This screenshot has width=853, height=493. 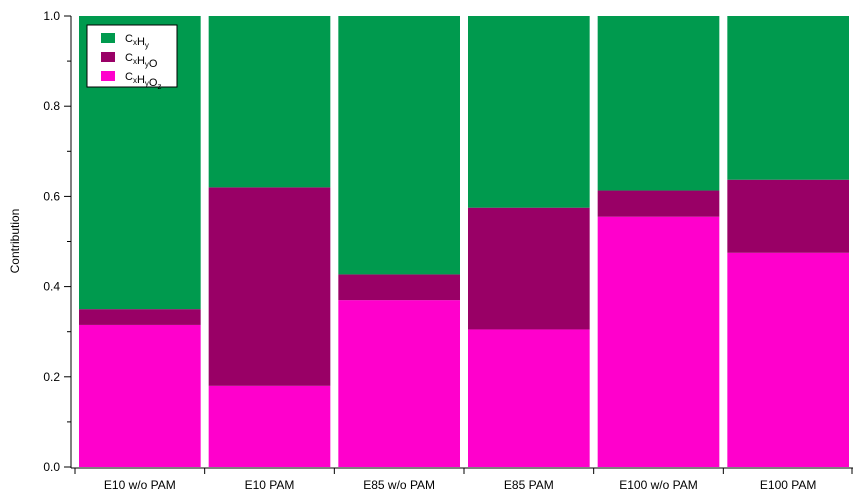 I want to click on y-tick-label: 0.8, so click(x=51, y=106).